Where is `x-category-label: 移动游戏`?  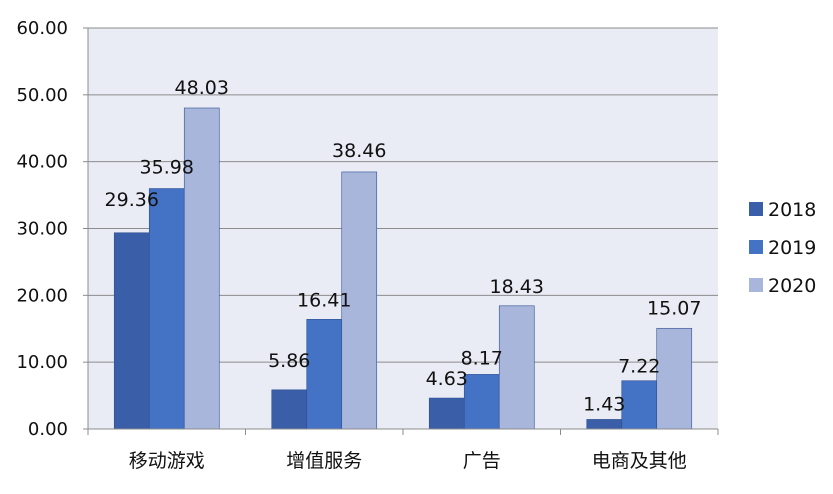 x-category-label: 移动游戏 is located at coordinates (167, 461).